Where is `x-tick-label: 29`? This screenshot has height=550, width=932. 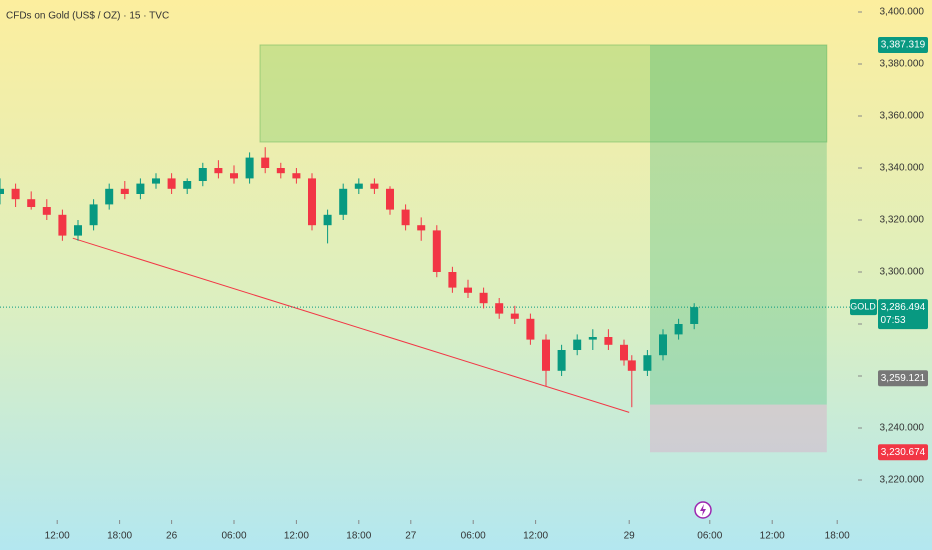 x-tick-label: 29 is located at coordinates (630, 536).